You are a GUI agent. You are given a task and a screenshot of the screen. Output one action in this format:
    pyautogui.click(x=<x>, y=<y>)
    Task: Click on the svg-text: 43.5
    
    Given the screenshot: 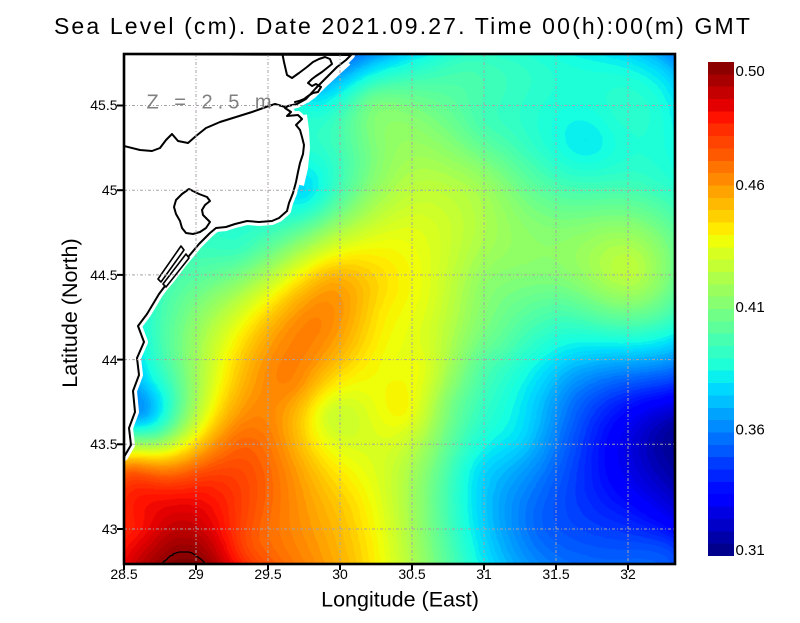 What is the action you would take?
    pyautogui.click(x=103, y=444)
    